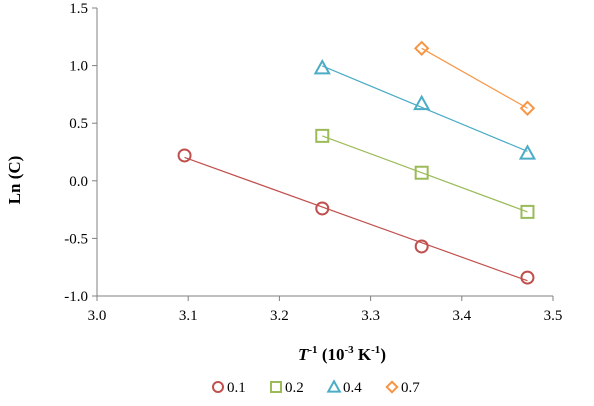 Image resolution: width=594 pixels, height=406 pixels. What do you see at coordinates (14, 180) in the screenshot?
I see `y-axis-title: Ln (C)` at bounding box center [14, 180].